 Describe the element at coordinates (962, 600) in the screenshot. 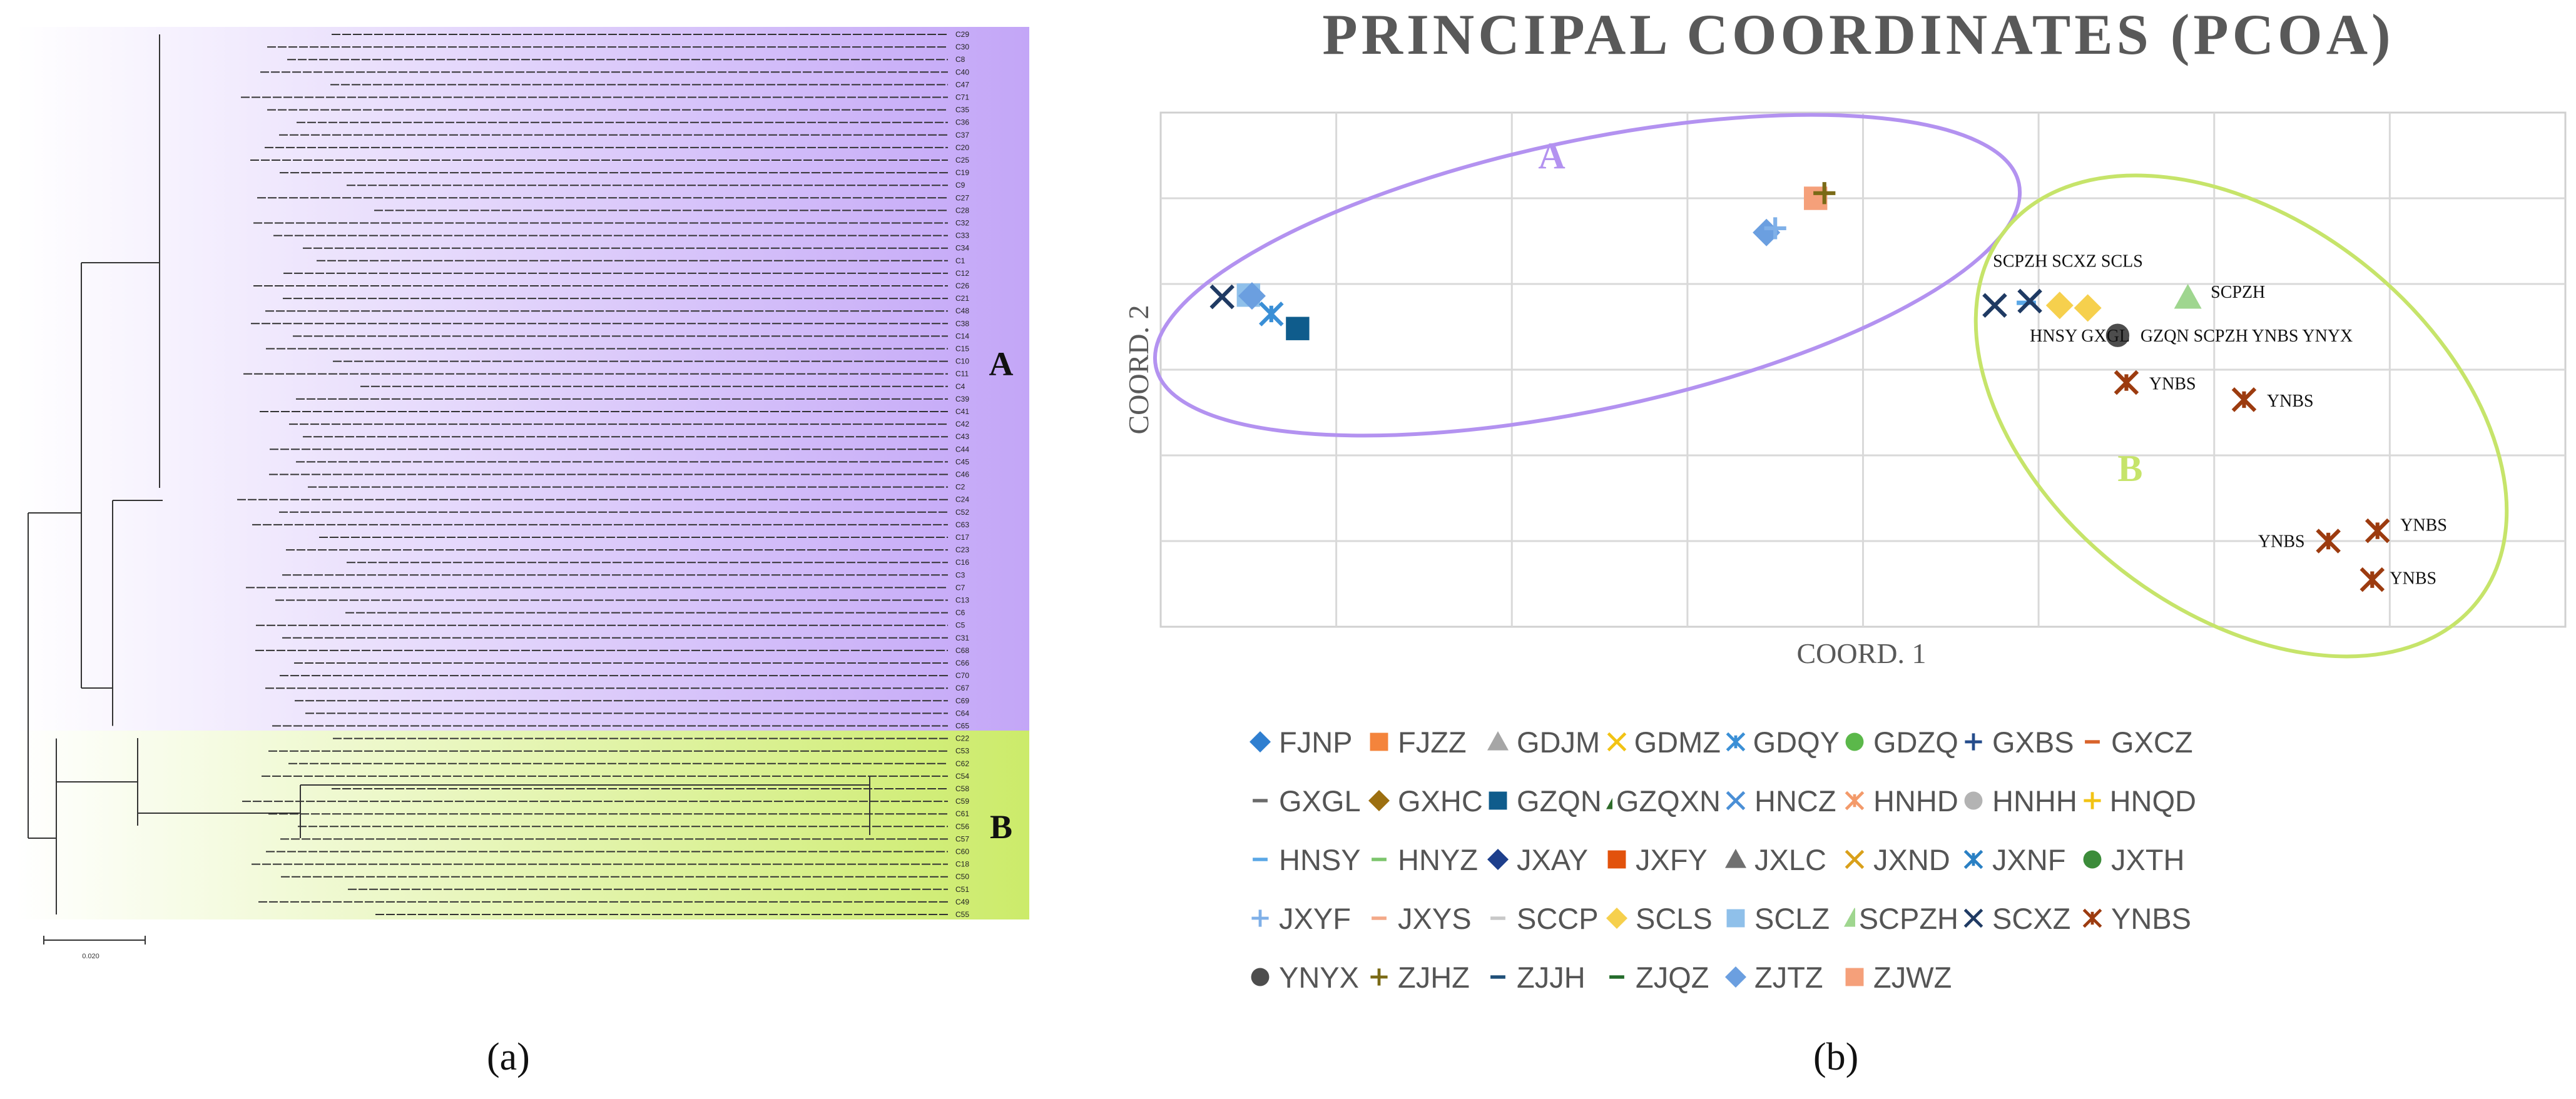

I see `leaf-label: C13` at that location.